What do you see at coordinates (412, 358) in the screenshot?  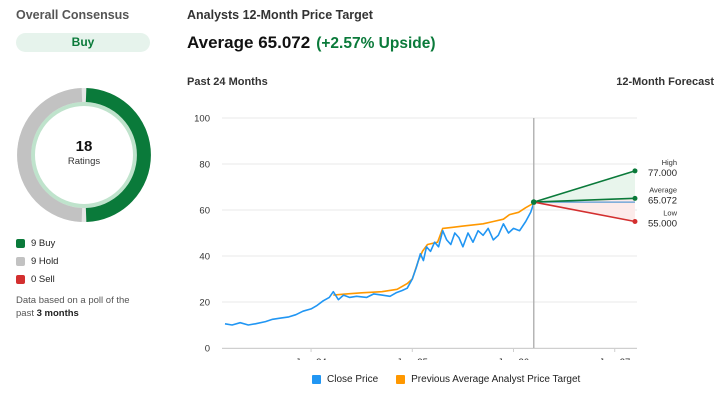 I see `x-tick-label: Jan, 25` at bounding box center [412, 358].